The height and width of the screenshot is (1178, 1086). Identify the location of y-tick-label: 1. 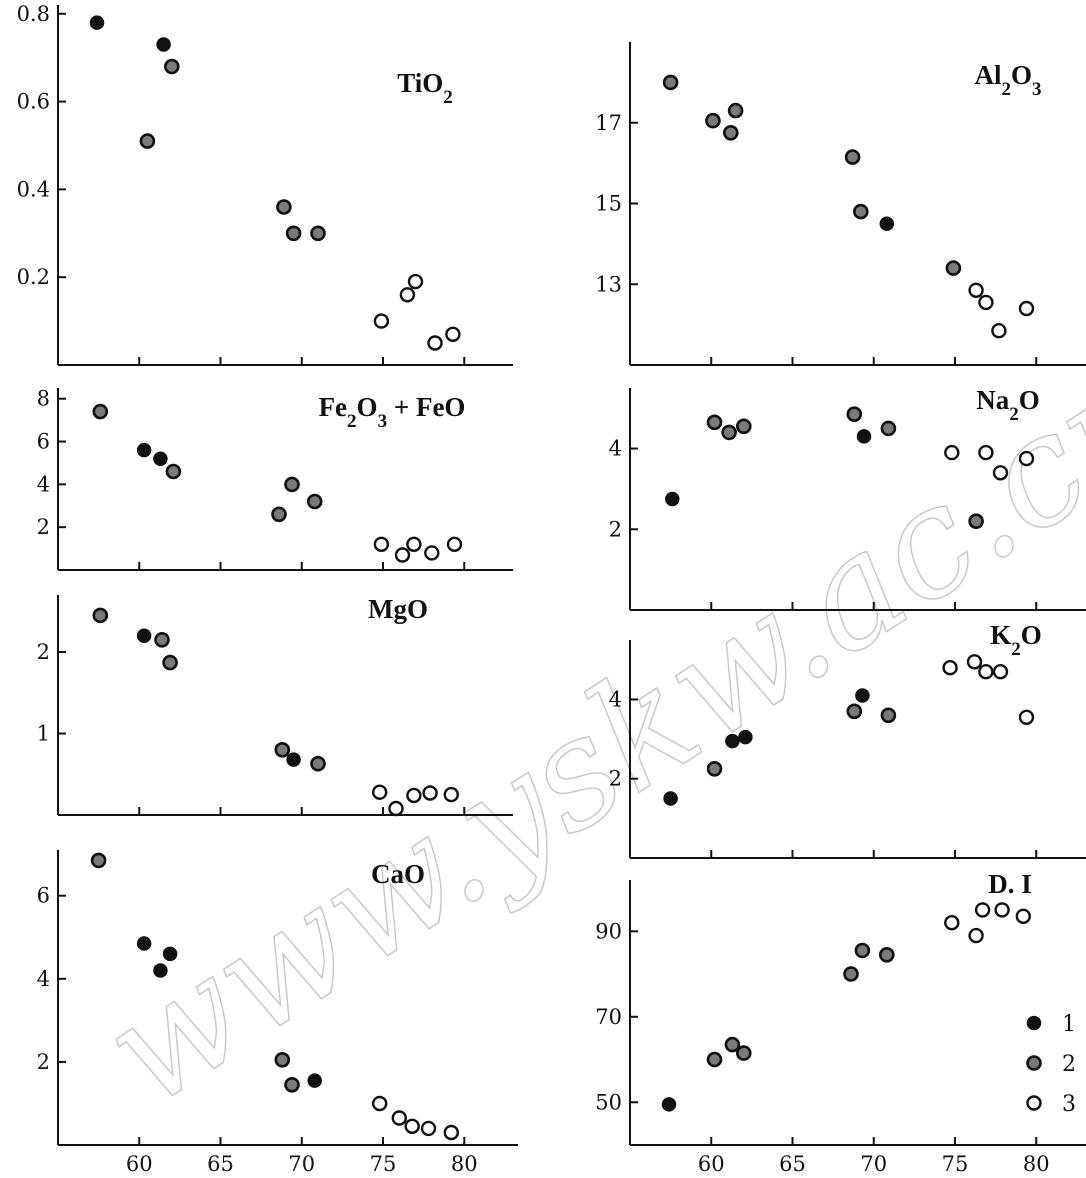
(43, 734).